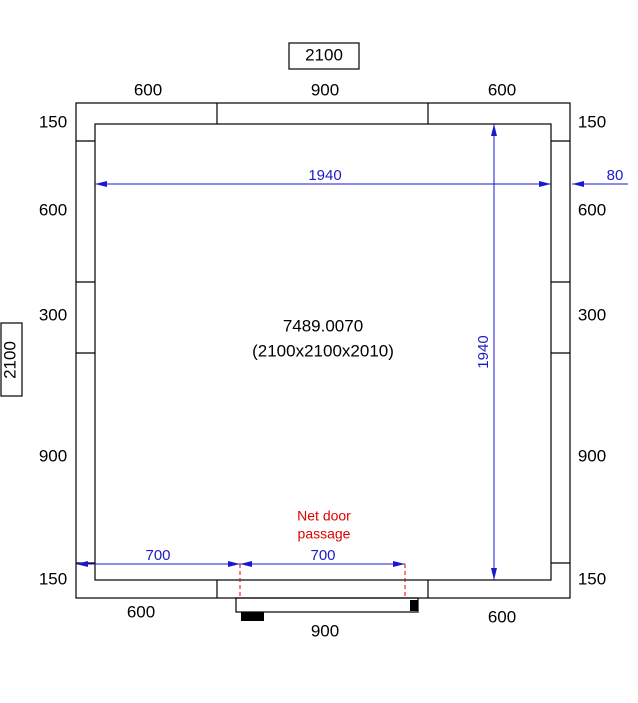 The width and height of the screenshot is (638, 703). What do you see at coordinates (252, 616) in the screenshot?
I see `door-hinge` at bounding box center [252, 616].